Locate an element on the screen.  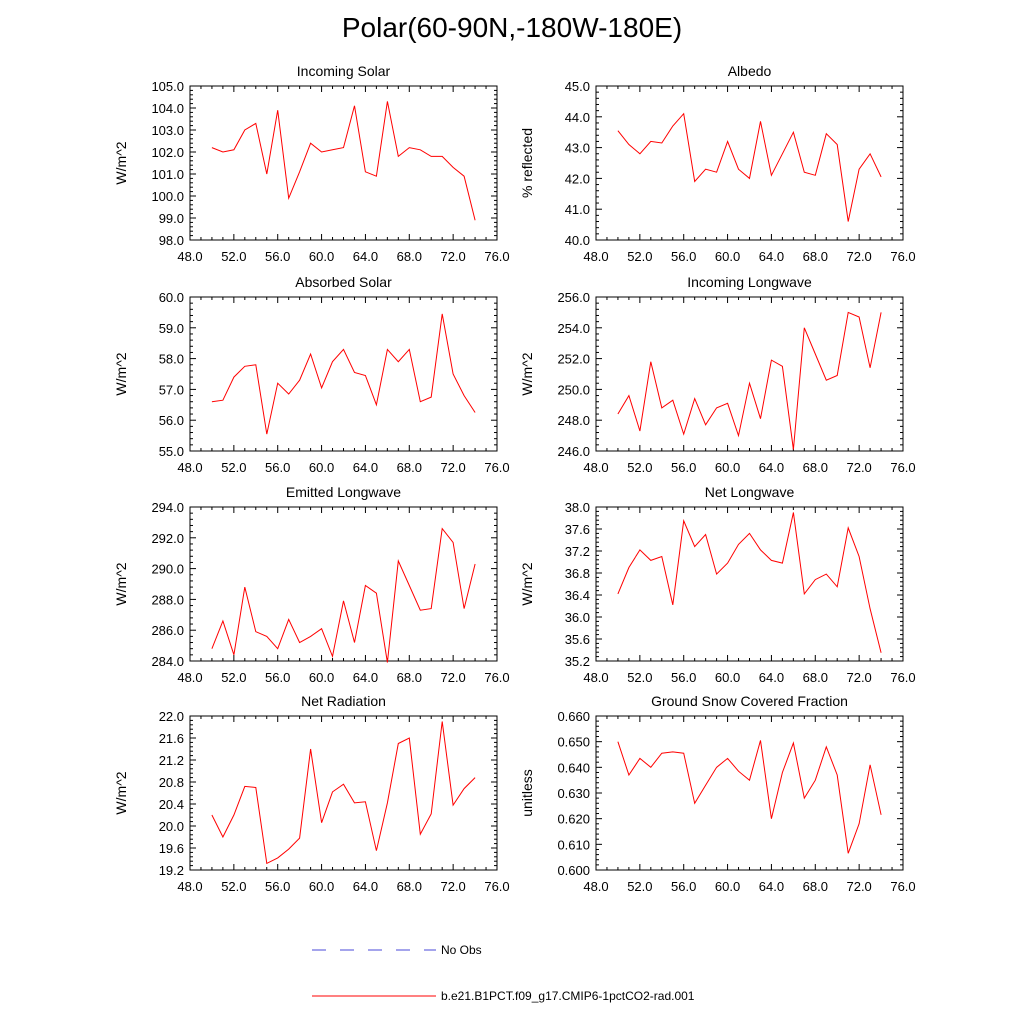
y-tick-label: 105.0 is located at coordinates (167, 86).